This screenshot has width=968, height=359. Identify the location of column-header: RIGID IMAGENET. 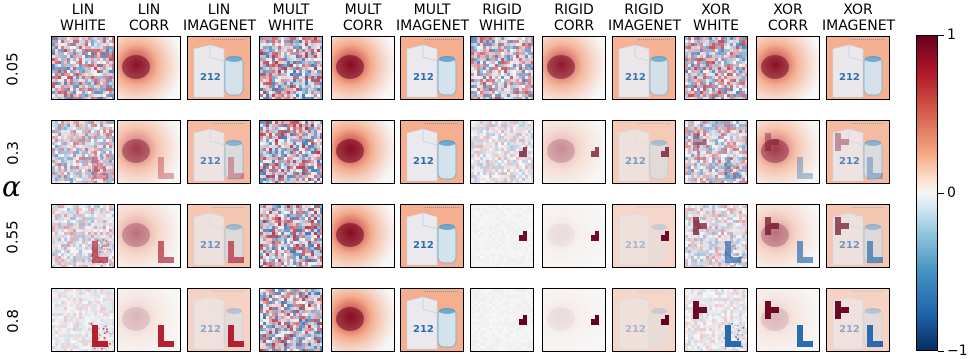
(645, 18).